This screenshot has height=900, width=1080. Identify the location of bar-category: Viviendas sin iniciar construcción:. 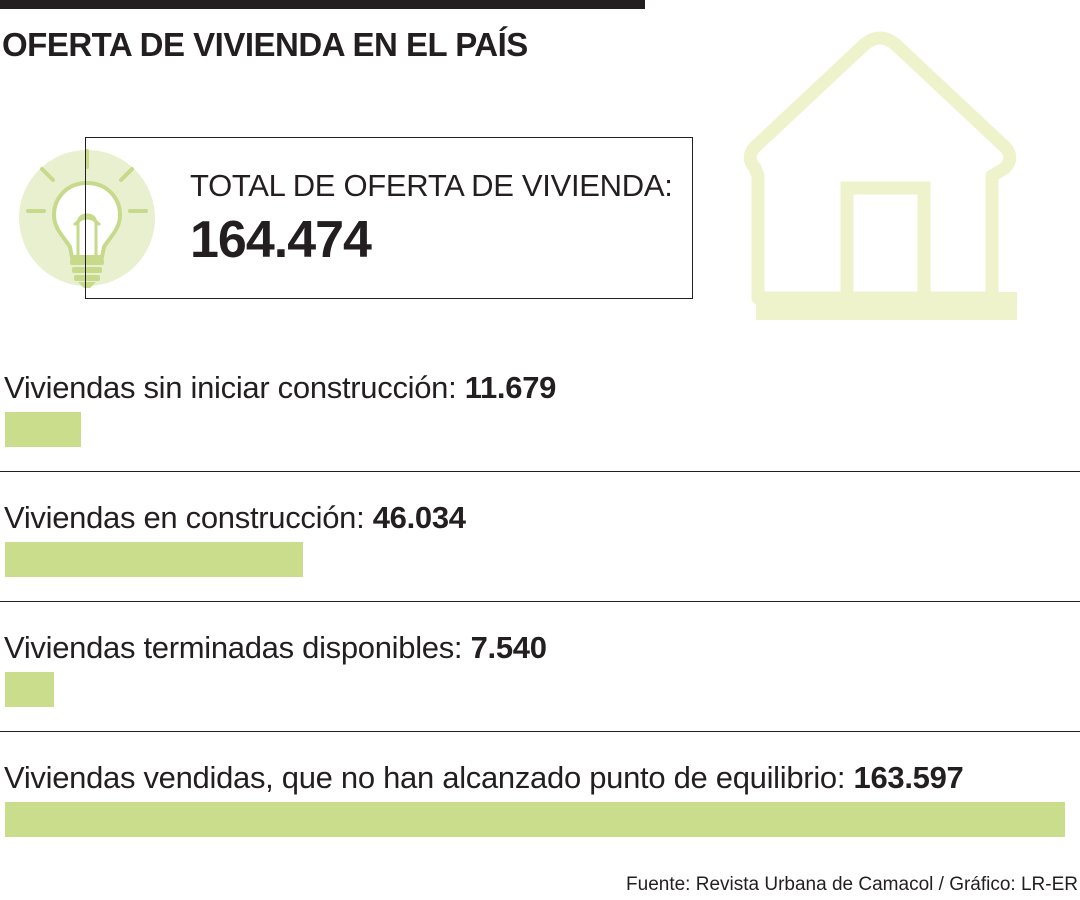
(230, 387).